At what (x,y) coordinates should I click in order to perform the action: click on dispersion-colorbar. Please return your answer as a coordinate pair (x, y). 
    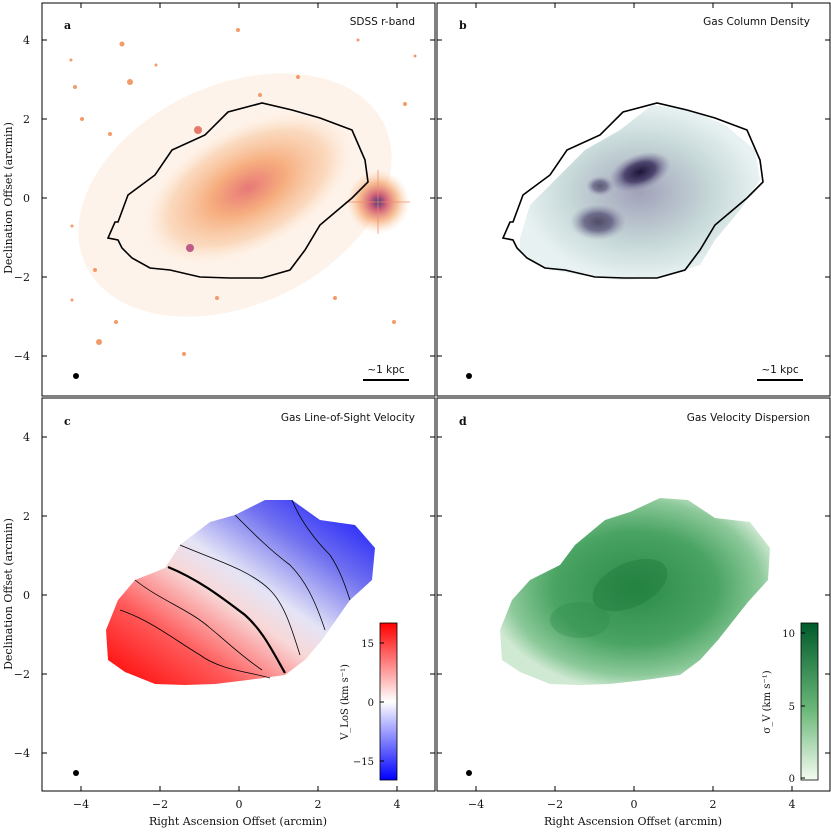
    Looking at the image, I should click on (809, 701).